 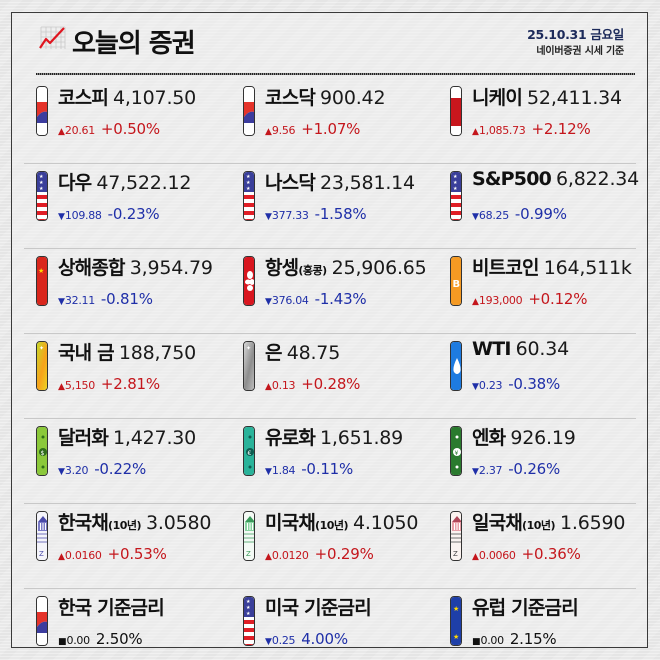 What do you see at coordinates (598, 179) in the screenshot?
I see `quote-price: 6,822.34` at bounding box center [598, 179].